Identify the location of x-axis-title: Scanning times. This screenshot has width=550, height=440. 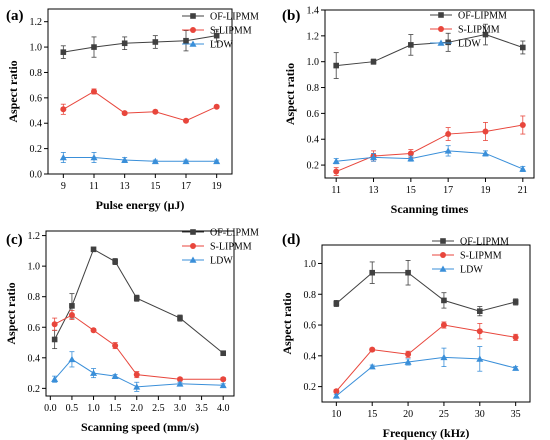
(430, 209).